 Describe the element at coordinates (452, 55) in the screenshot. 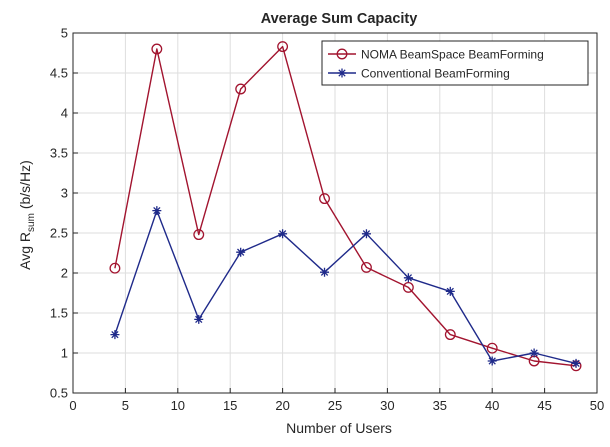

I see `legend-label: NOMA BeamSpace BeamForming` at that location.